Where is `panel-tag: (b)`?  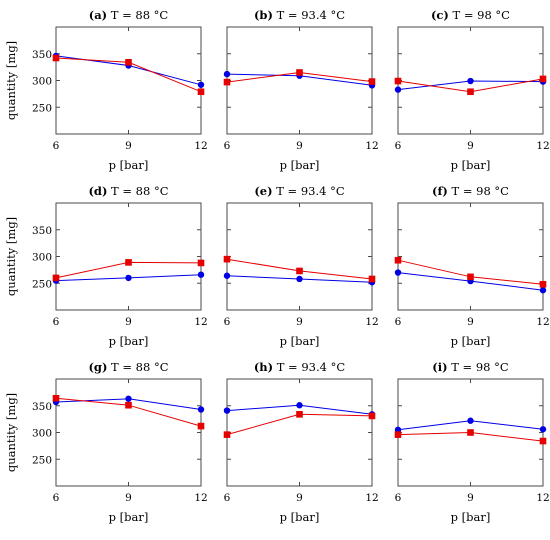 panel-tag: (b) is located at coordinates (263, 15).